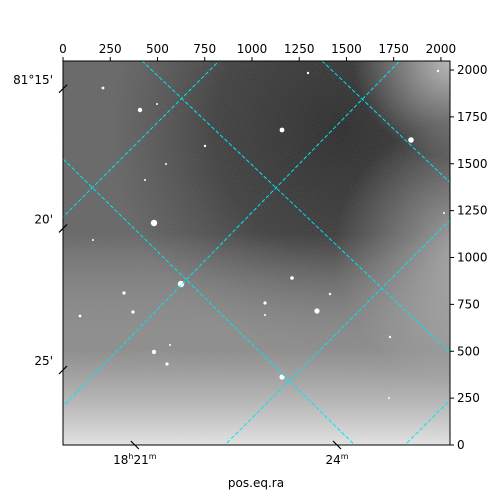 Image resolution: width=500 pixels, height=500 pixels. Describe the element at coordinates (110, 49) in the screenshot. I see `top-x-tick-label: 250` at that location.